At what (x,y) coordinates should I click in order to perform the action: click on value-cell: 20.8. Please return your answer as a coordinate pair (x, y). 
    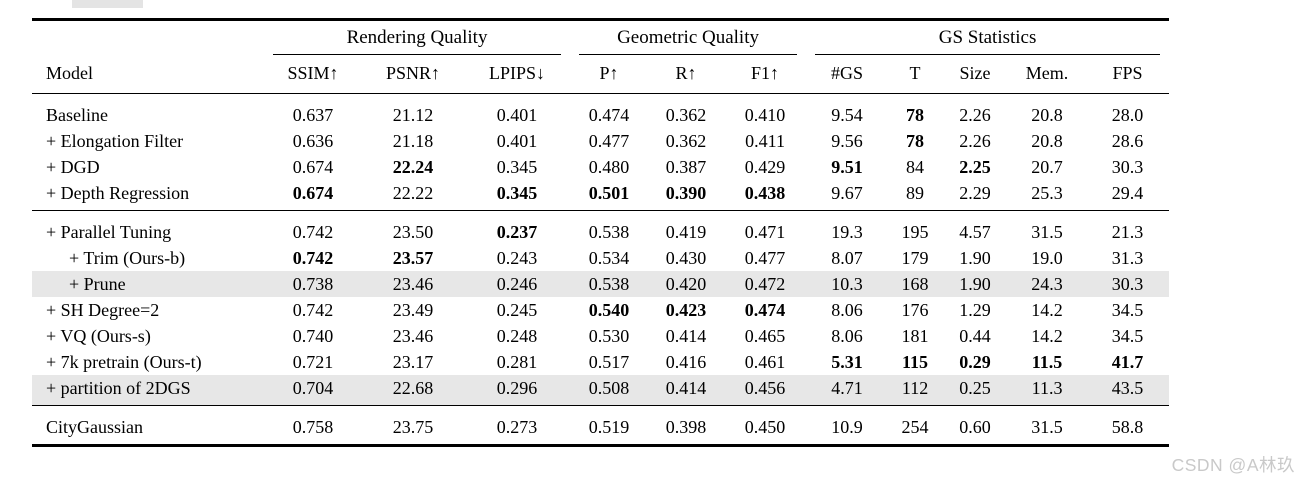
    Looking at the image, I should click on (1047, 141).